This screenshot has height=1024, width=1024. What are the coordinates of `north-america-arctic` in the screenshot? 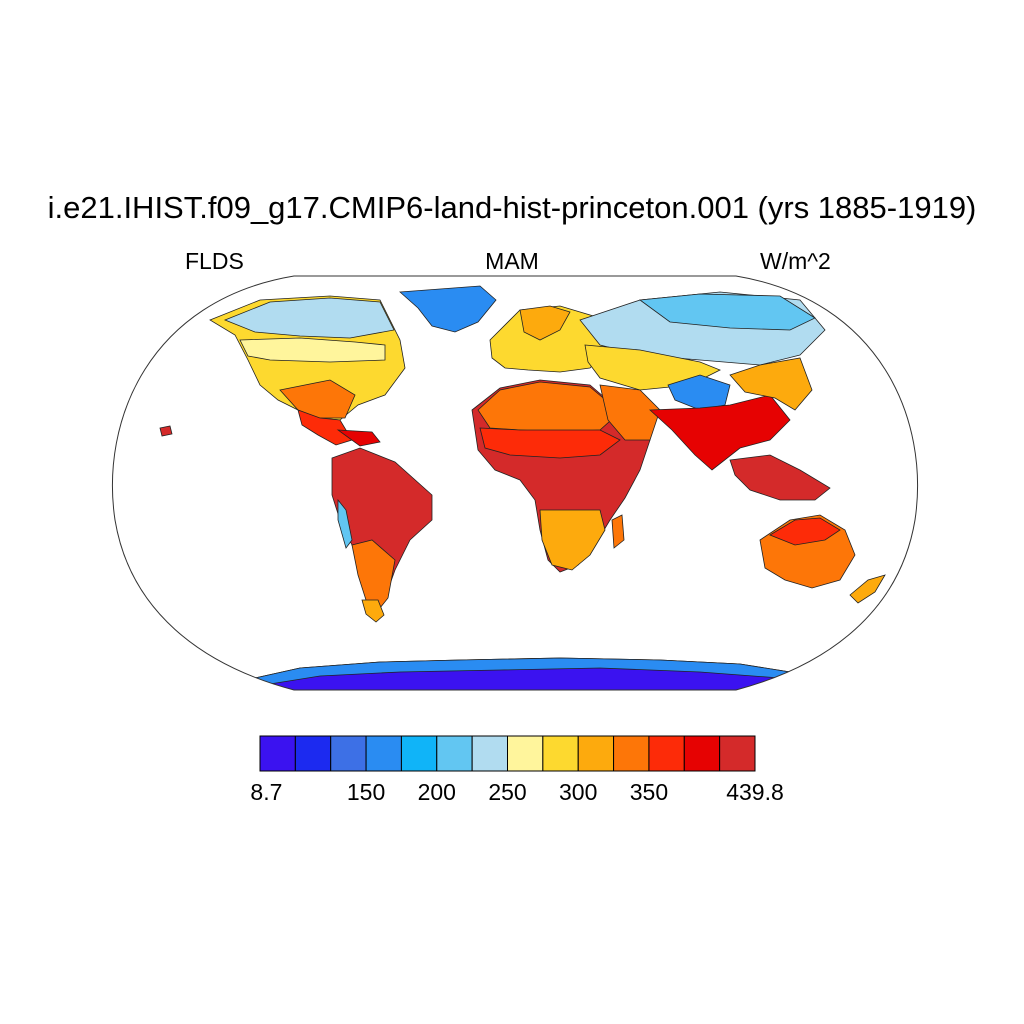 It's located at (309, 318).